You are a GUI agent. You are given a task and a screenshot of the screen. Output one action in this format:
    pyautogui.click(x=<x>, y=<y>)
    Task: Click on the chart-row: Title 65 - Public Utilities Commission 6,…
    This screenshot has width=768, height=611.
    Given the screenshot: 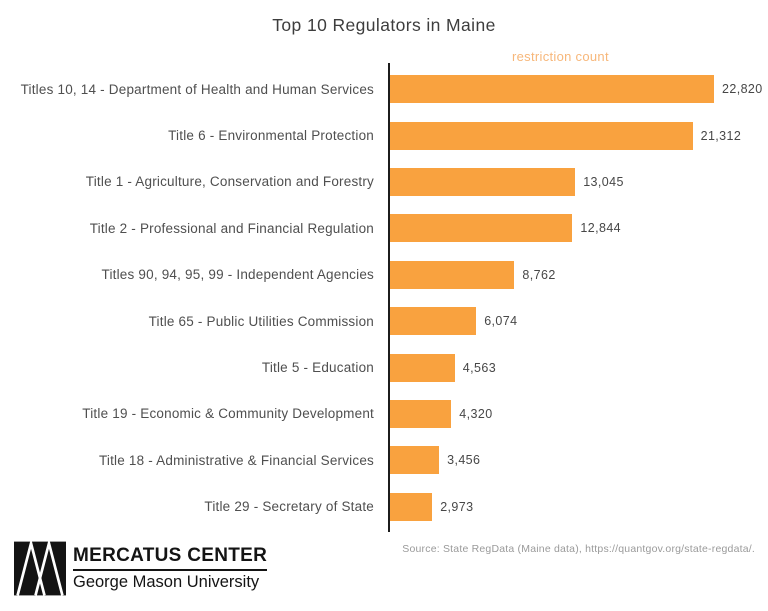 What is the action you would take?
    pyautogui.click(x=384, y=321)
    